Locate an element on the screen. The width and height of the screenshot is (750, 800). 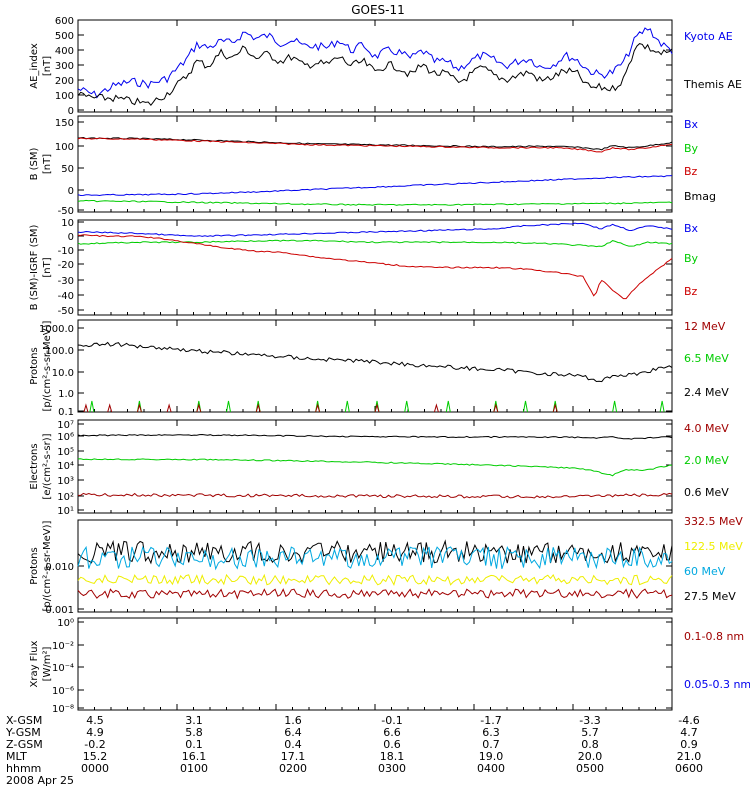
y-tick-label: -50 is located at coordinates (66, 311).